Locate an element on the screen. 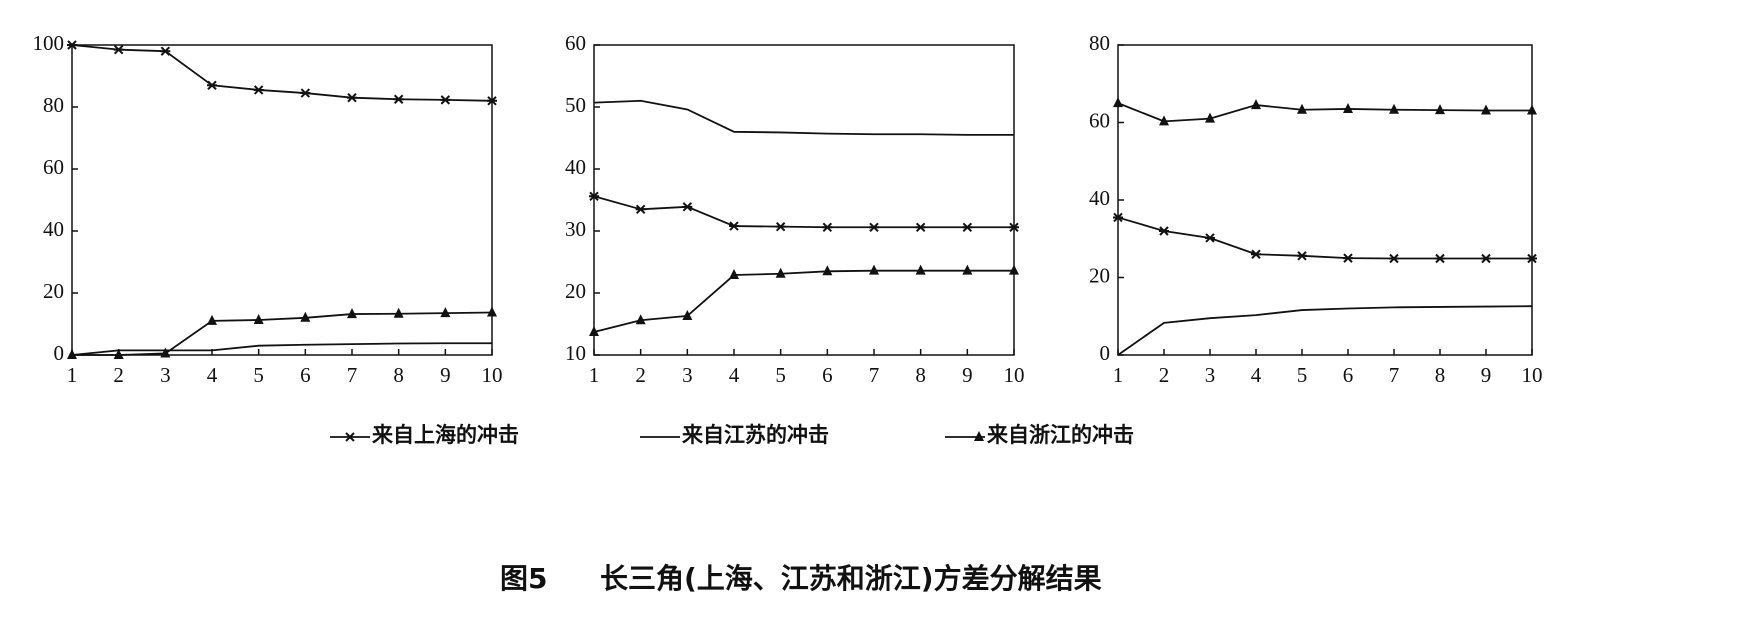  y-tick-label: 50 is located at coordinates (575, 105).